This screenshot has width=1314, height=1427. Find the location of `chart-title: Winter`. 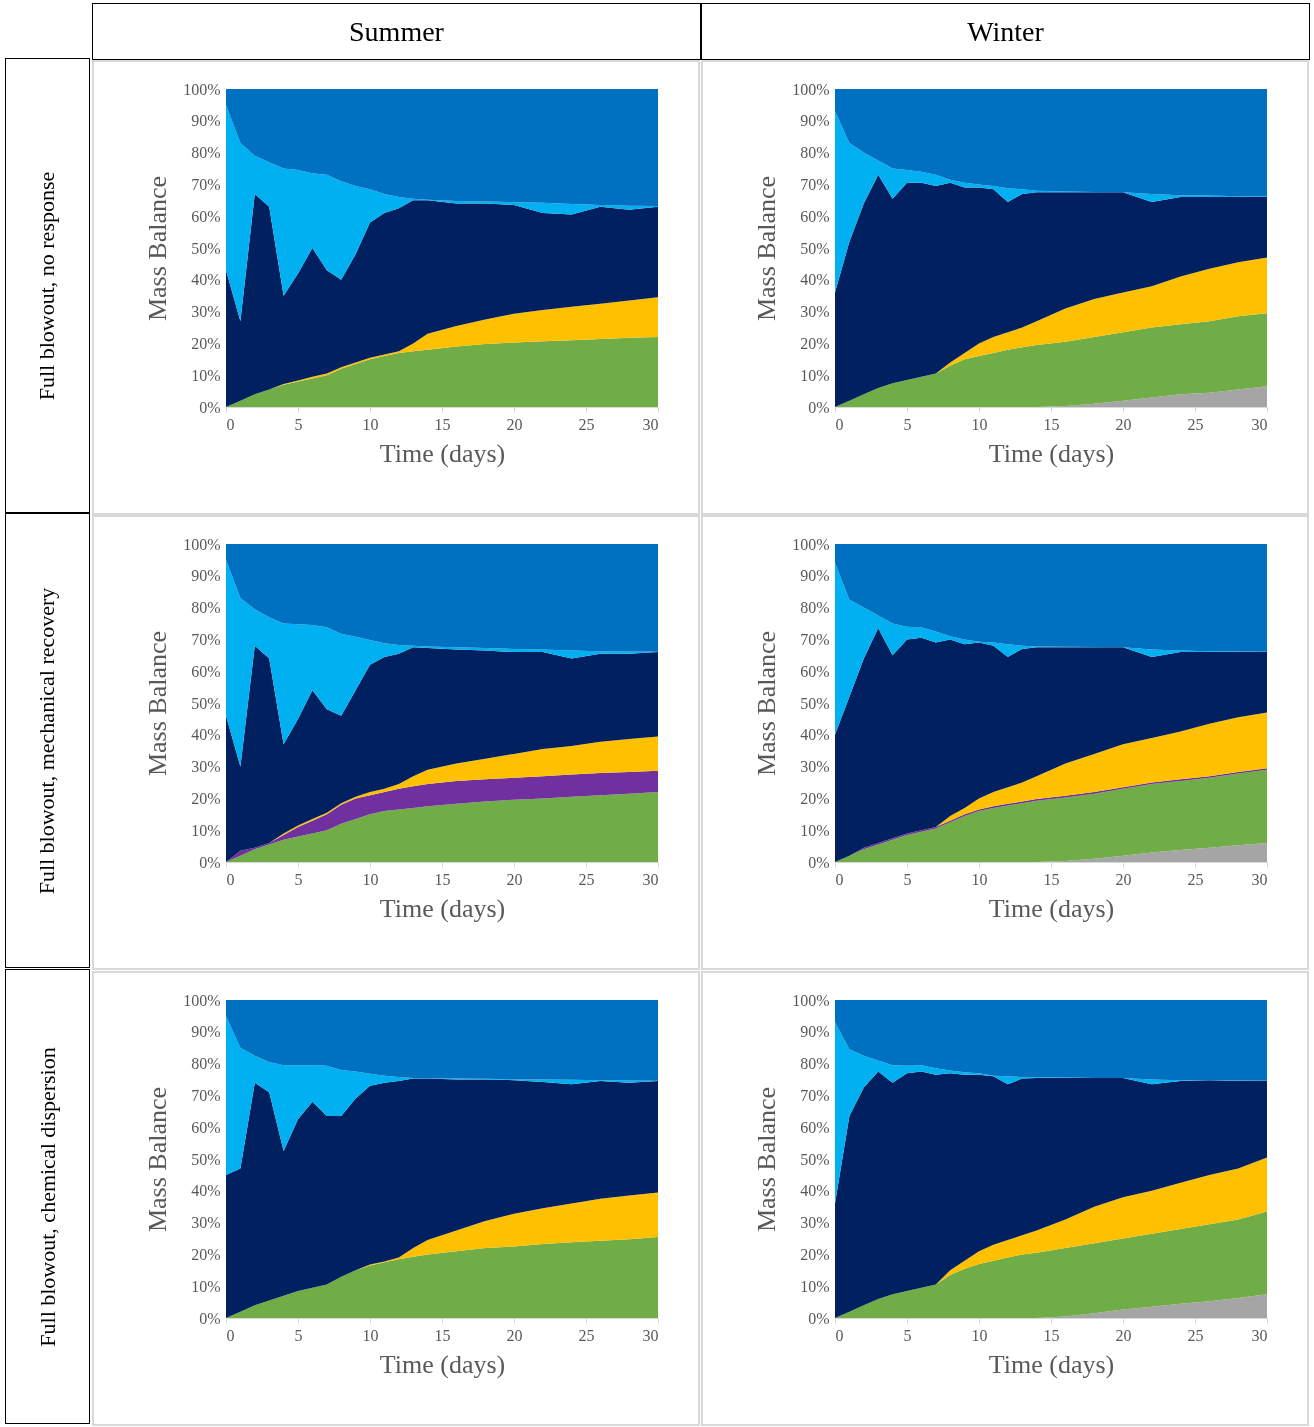

chart-title: Winter is located at coordinates (1005, 31).